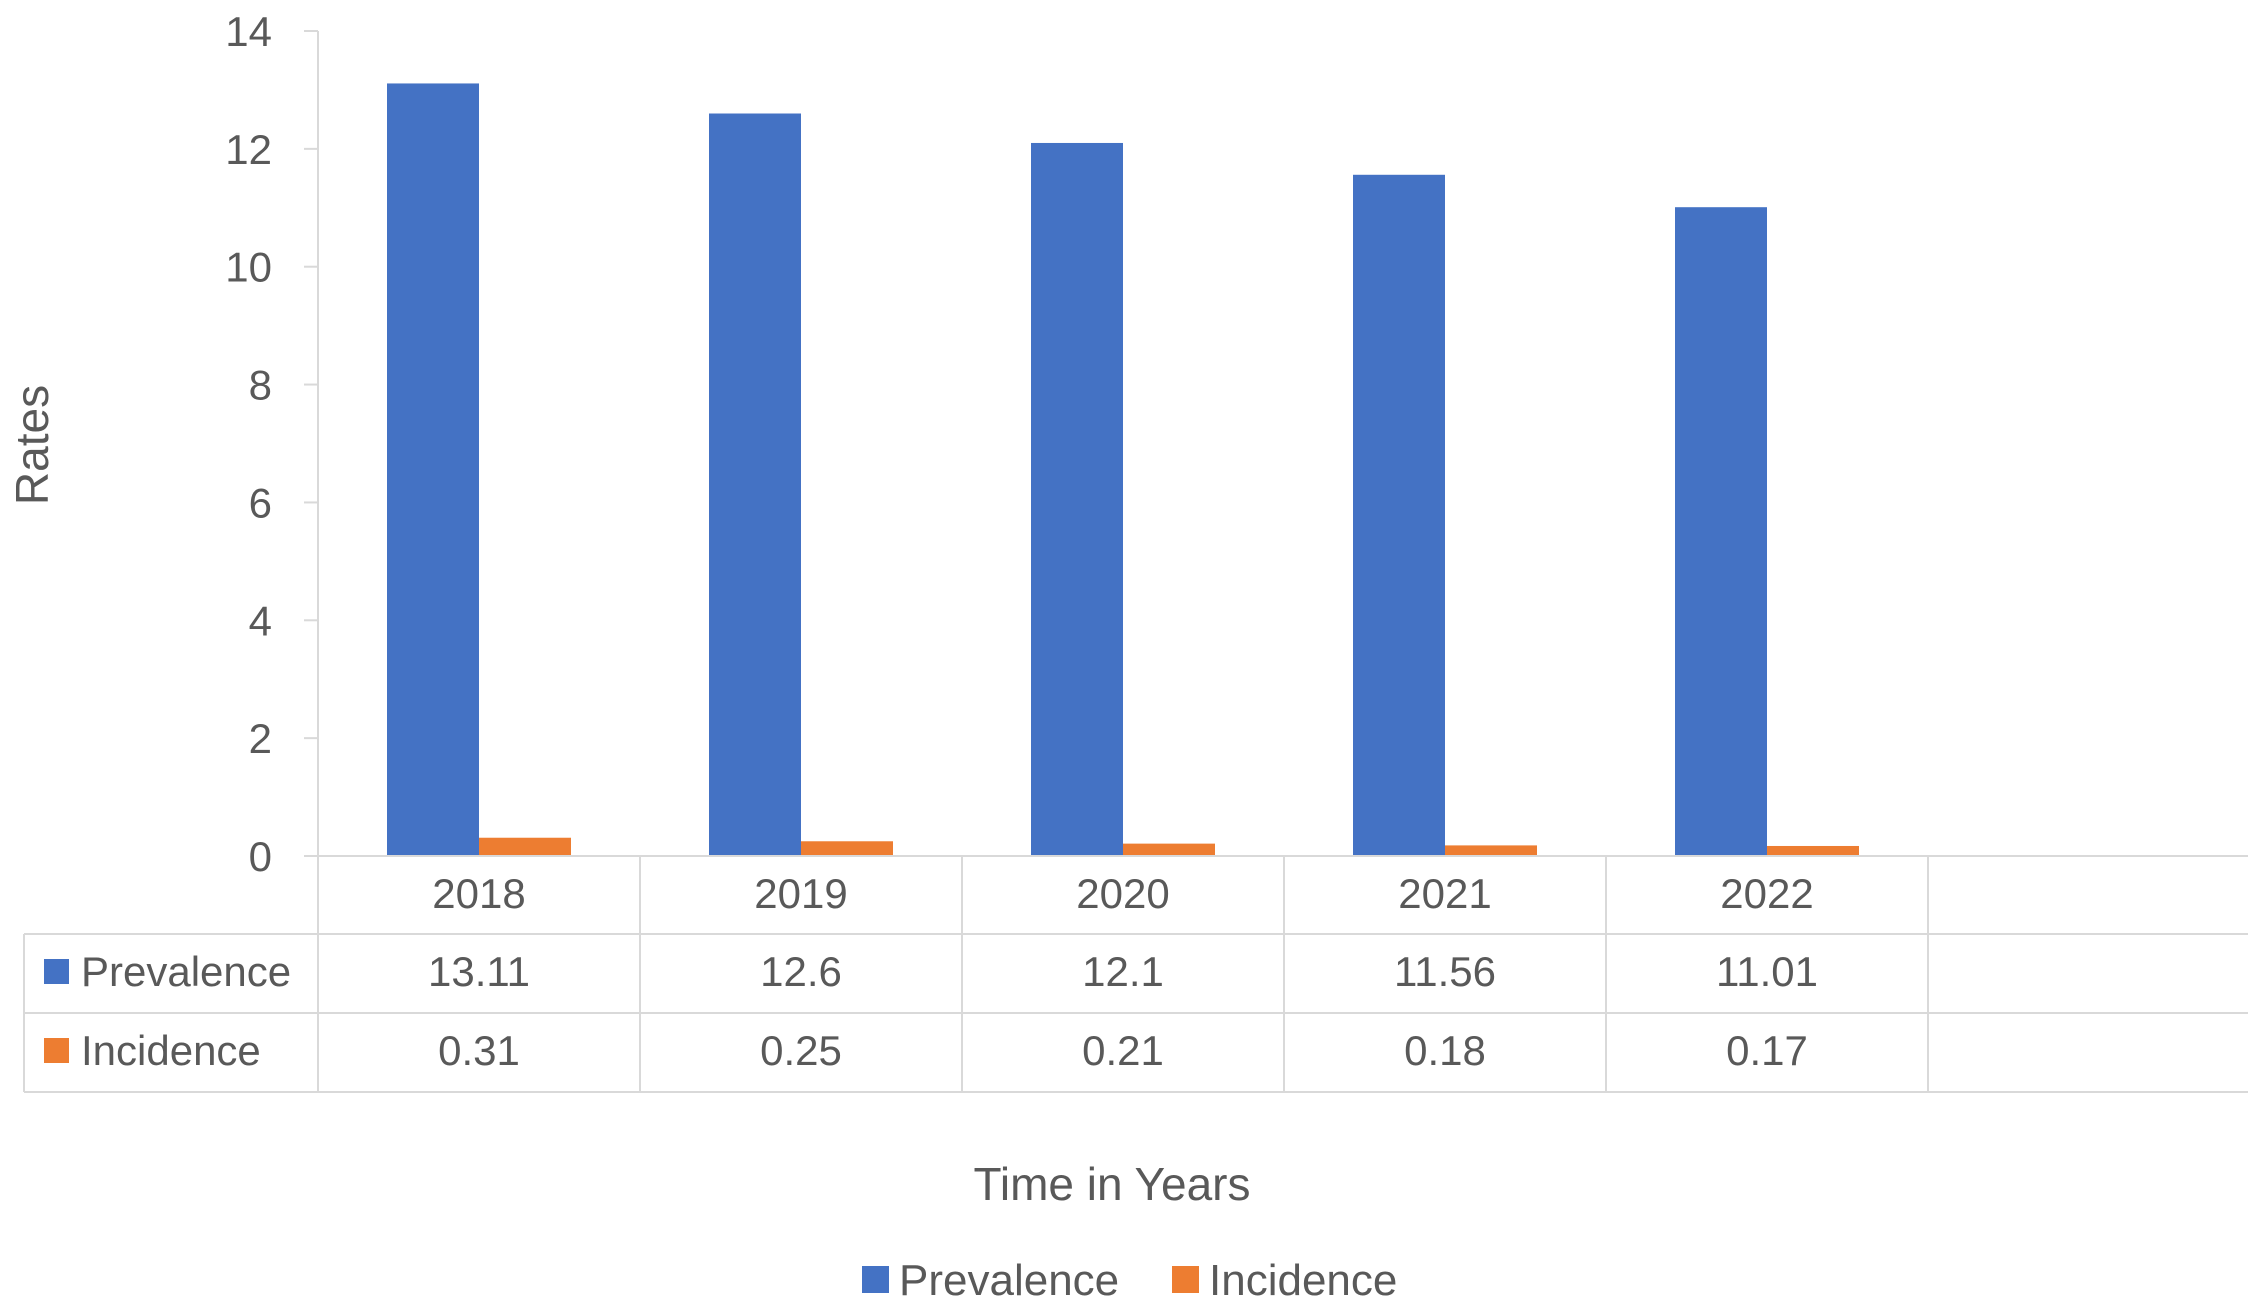 The height and width of the screenshot is (1305, 2248). What do you see at coordinates (1169, 849) in the screenshot?
I see `bar-incidence-2020` at bounding box center [1169, 849].